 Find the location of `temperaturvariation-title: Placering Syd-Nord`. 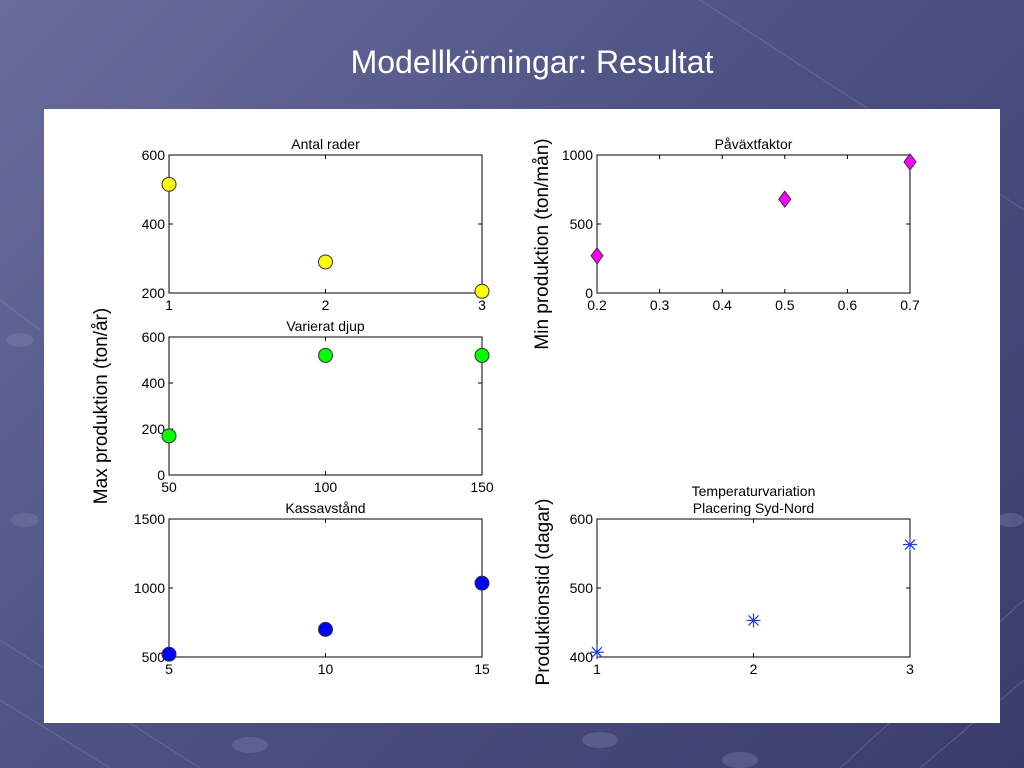

temperaturvariation-title: Placering Syd-Nord is located at coordinates (753, 508).